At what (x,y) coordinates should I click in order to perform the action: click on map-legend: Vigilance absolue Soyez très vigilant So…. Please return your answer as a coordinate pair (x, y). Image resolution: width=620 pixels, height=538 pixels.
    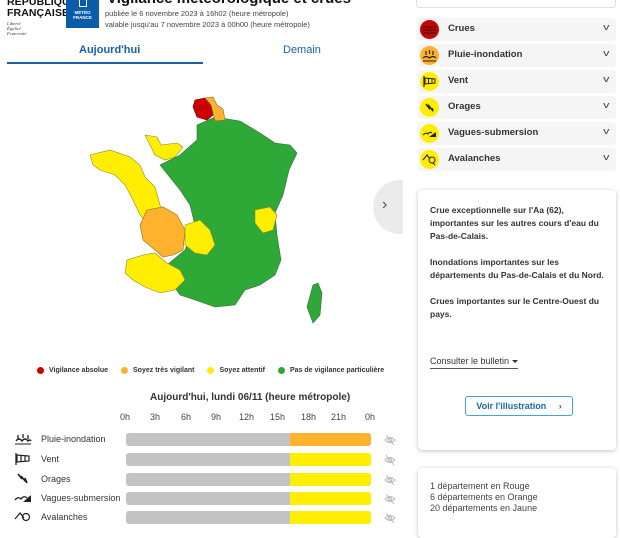
    Looking at the image, I should click on (210, 370).